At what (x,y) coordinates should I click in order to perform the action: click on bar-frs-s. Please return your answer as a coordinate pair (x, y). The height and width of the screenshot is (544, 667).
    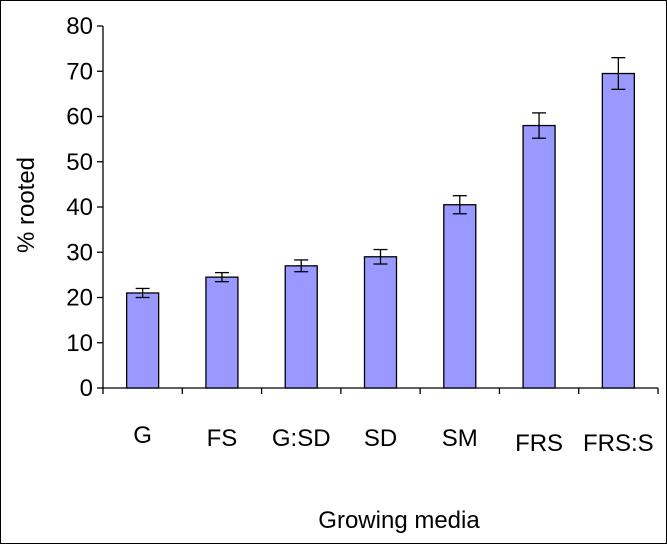
    Looking at the image, I should click on (618, 230).